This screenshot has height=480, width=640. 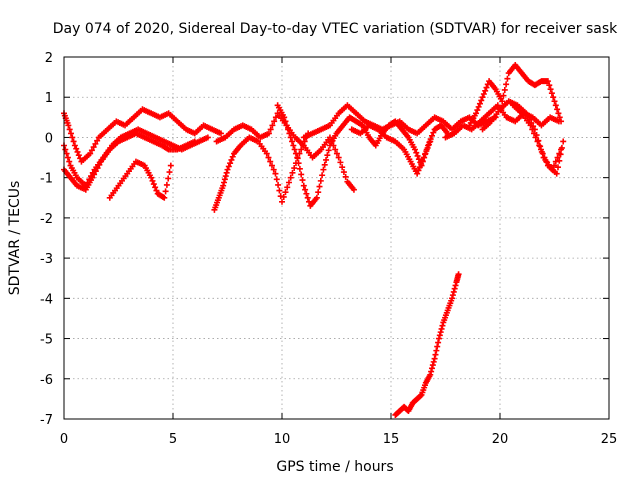 What do you see at coordinates (334, 467) in the screenshot?
I see `x-axis-label: GPS time / hours` at bounding box center [334, 467].